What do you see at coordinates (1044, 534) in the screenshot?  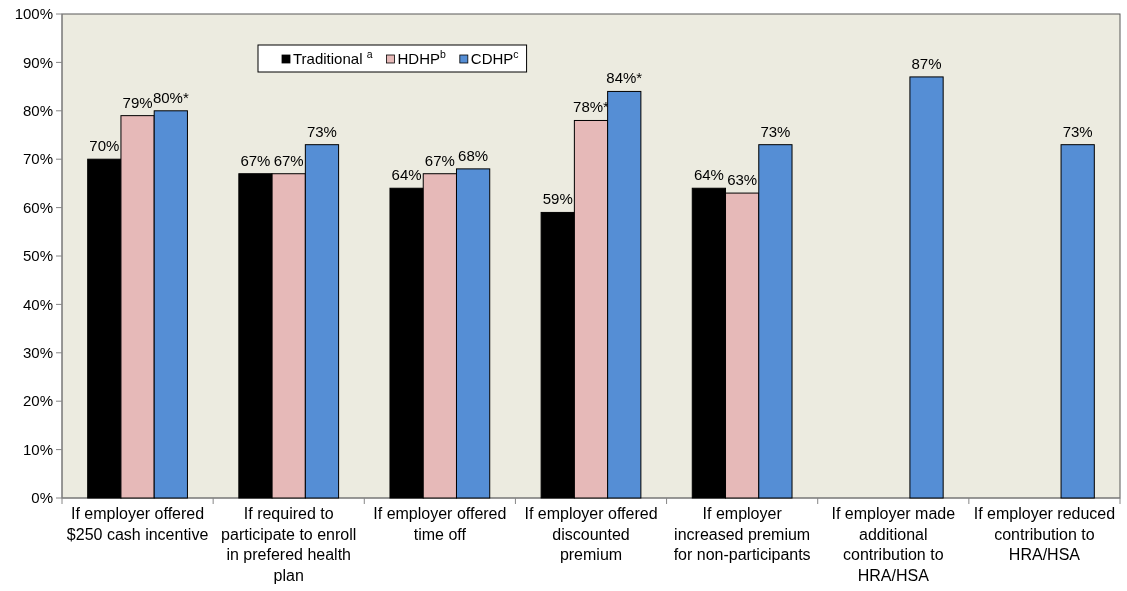 I see `x-tick-label: If employer reduced contribution to HRA/HSA` at bounding box center [1044, 534].